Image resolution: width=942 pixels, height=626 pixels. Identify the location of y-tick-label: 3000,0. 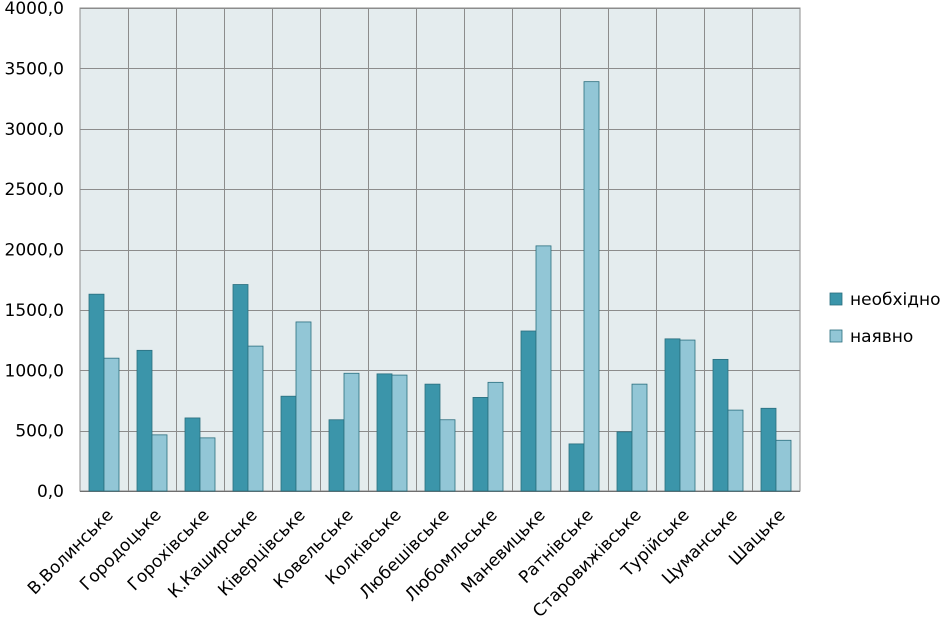
(34, 130).